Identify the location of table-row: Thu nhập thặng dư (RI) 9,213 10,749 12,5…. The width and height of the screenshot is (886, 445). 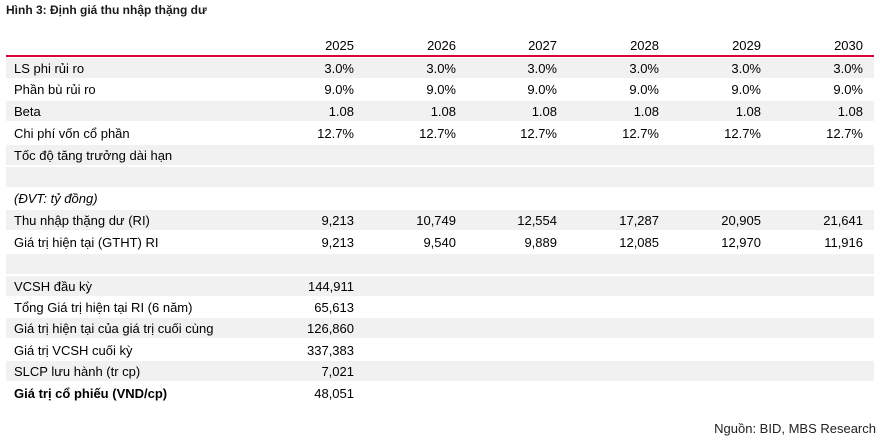
(440, 220).